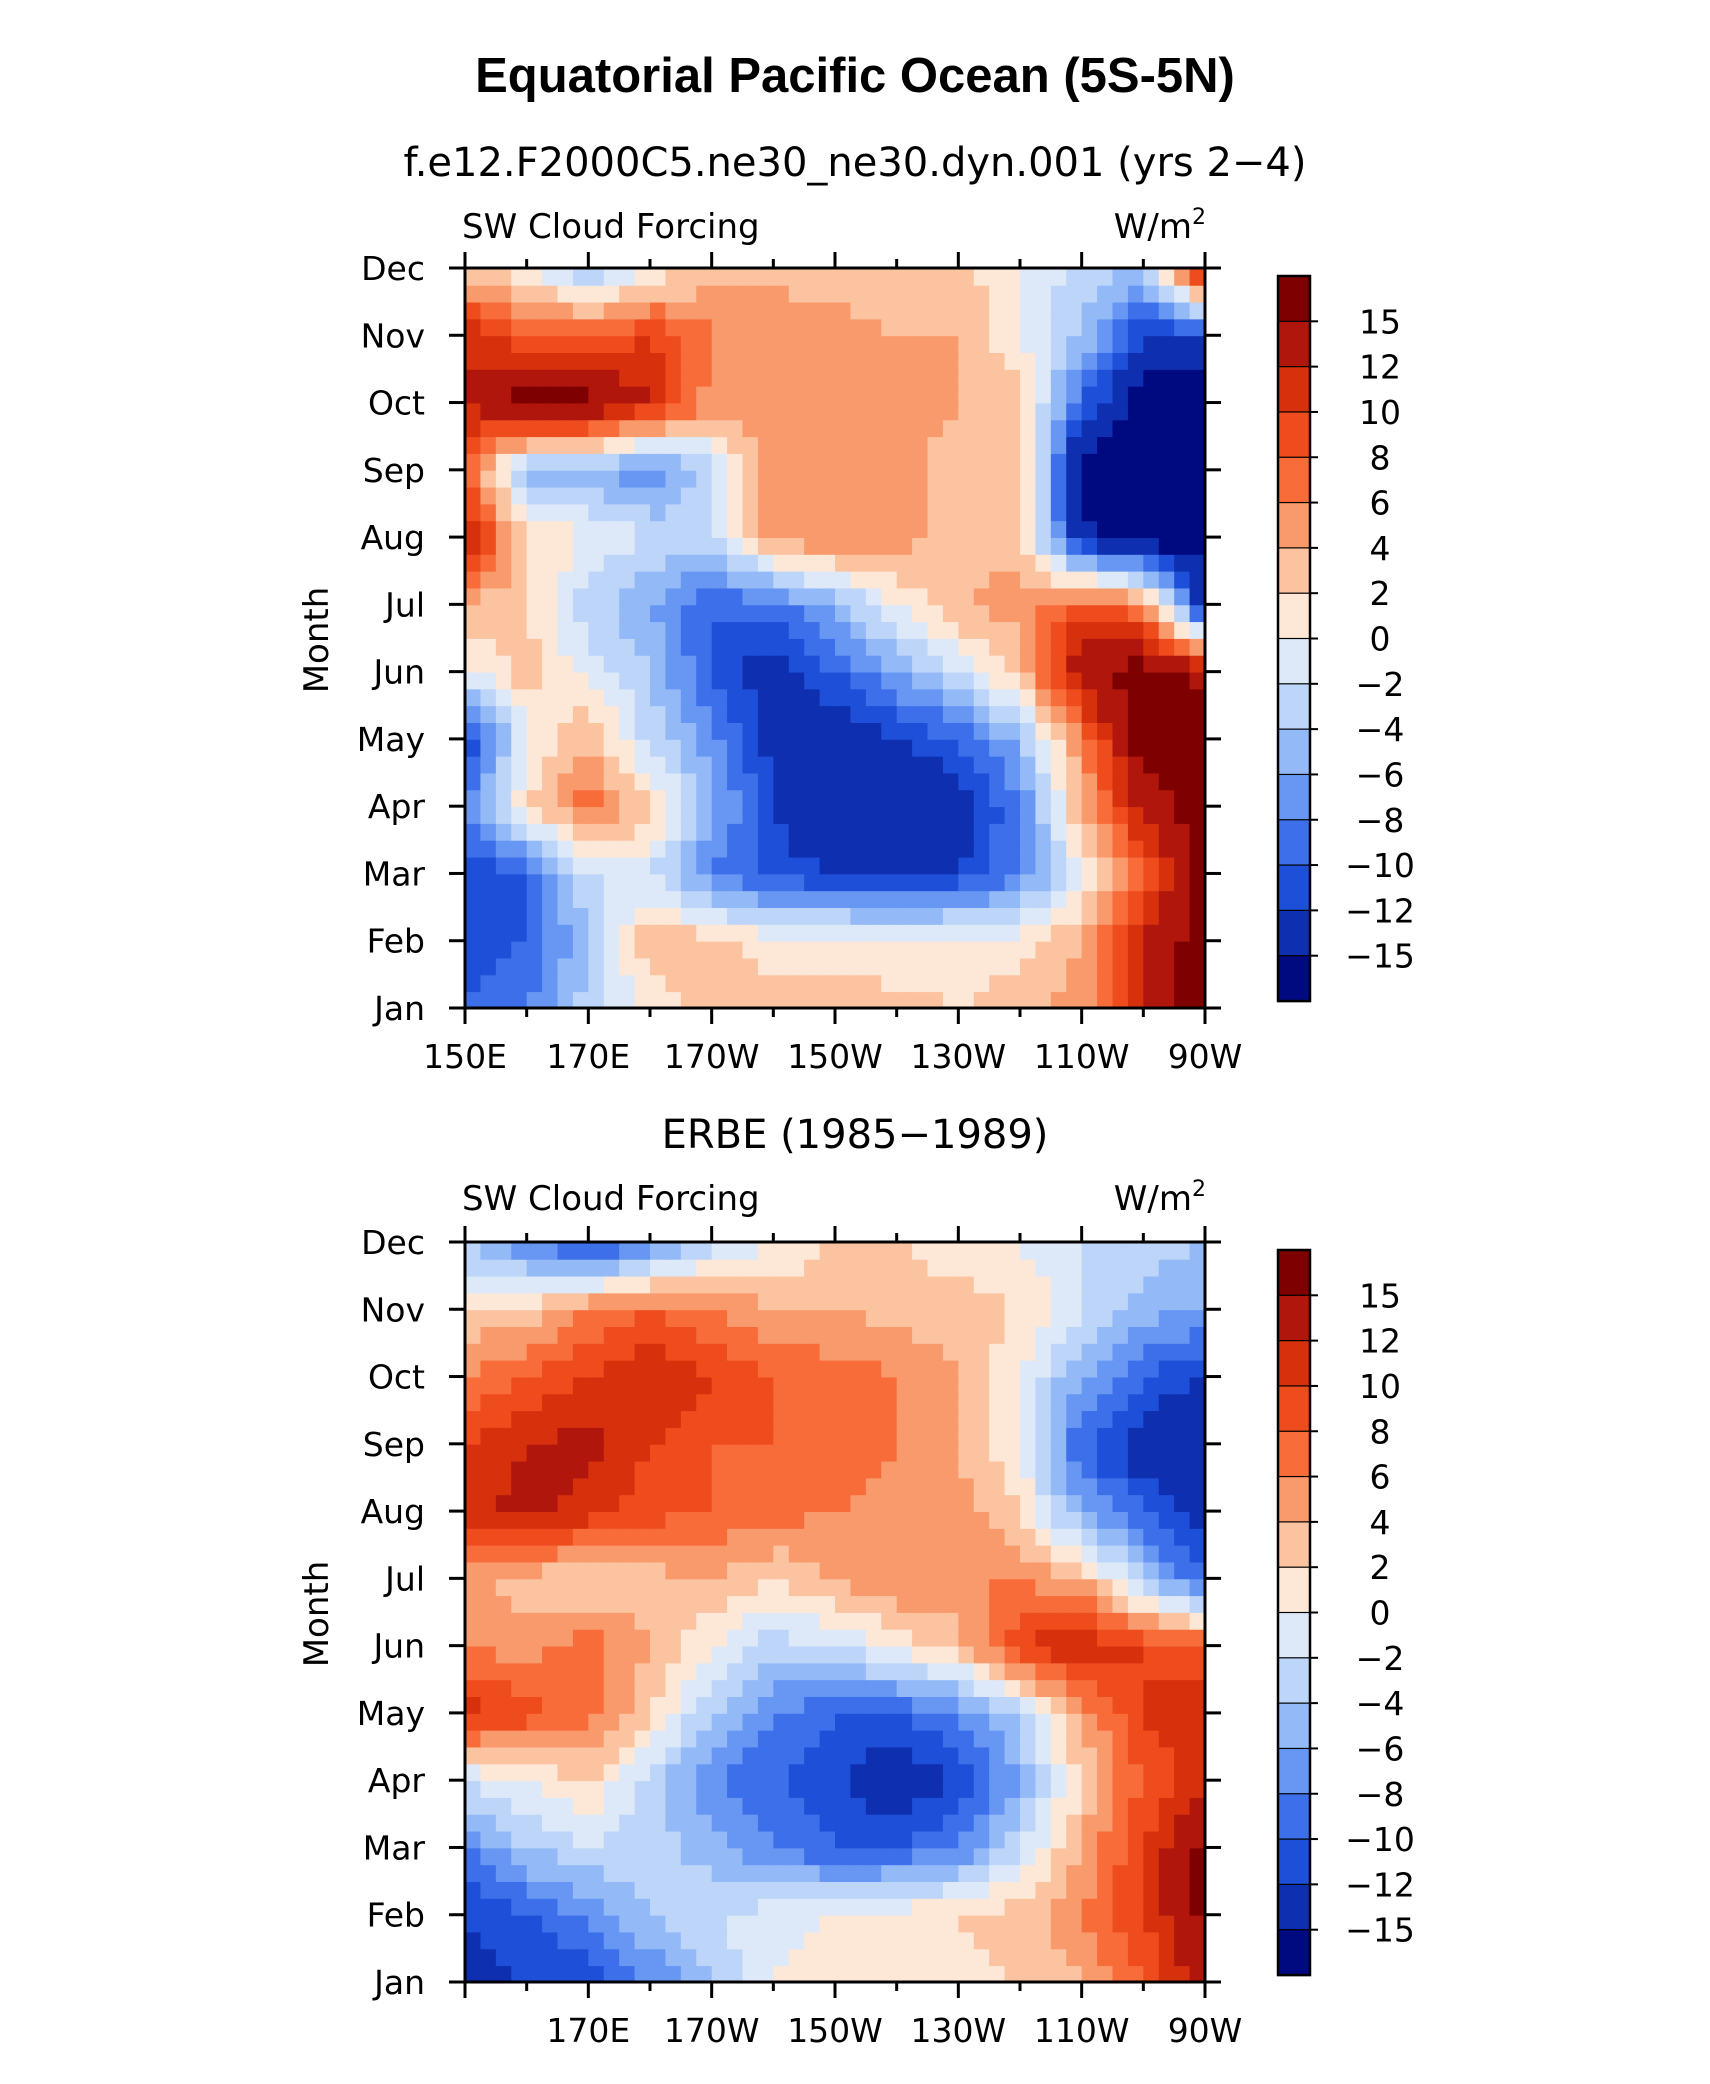  Describe the element at coordinates (1380, 639) in the screenshot. I see `colorbar-label: 0` at that location.